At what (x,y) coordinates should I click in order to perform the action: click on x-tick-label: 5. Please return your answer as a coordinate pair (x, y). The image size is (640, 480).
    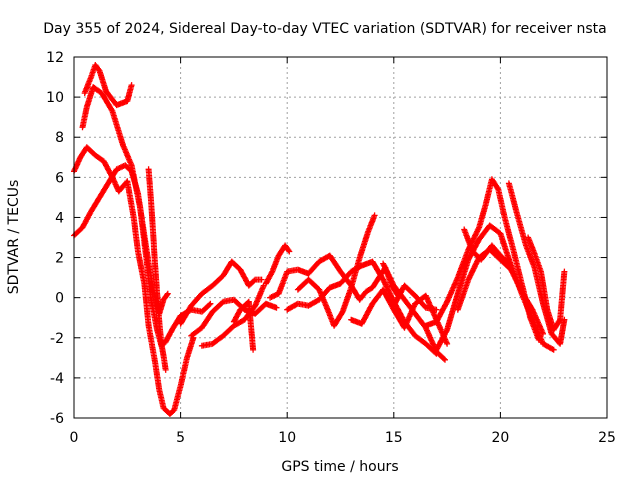
    Looking at the image, I should click on (180, 438).